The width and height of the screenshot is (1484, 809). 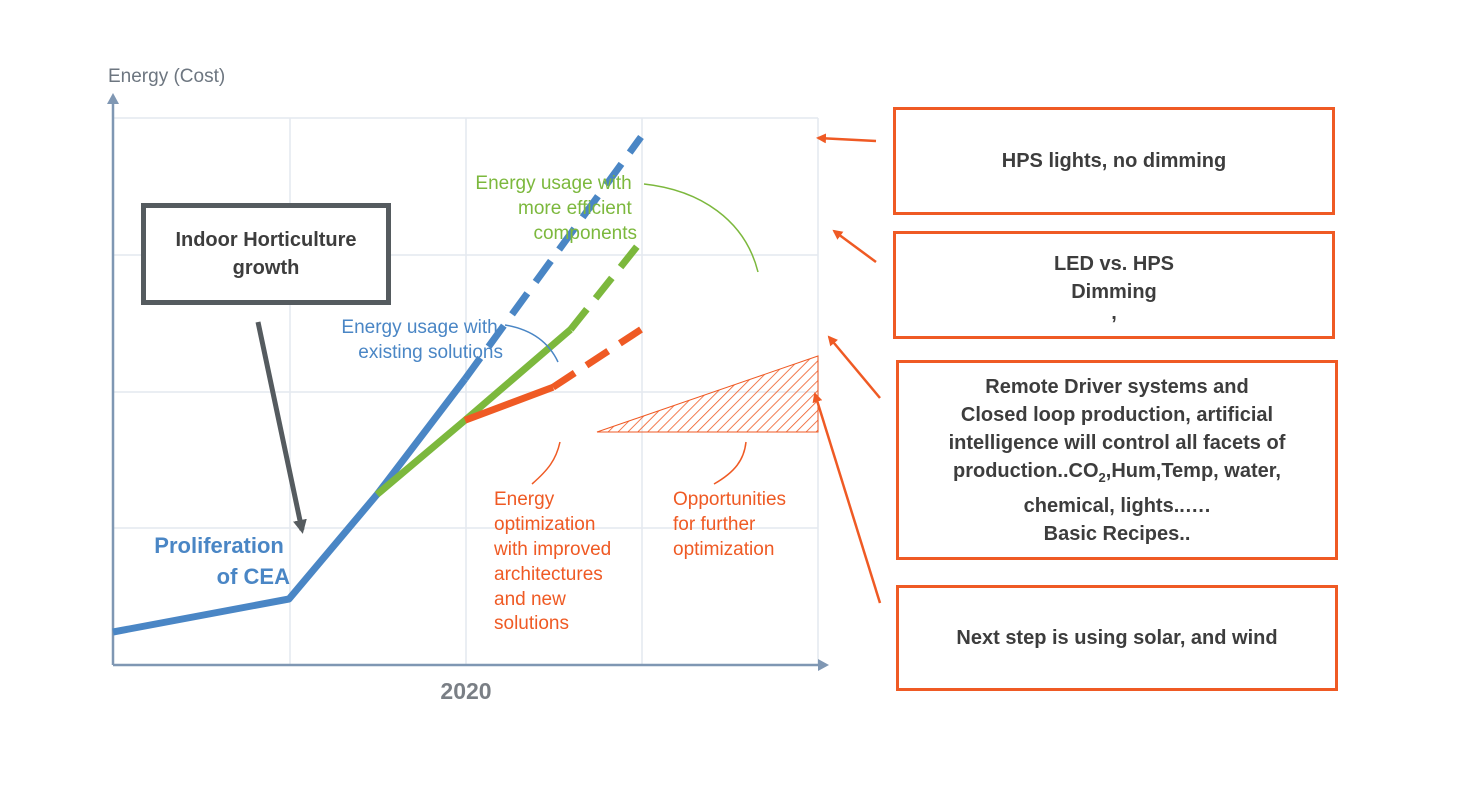 I want to click on x-axis-arrow-icon, so click(x=823, y=665).